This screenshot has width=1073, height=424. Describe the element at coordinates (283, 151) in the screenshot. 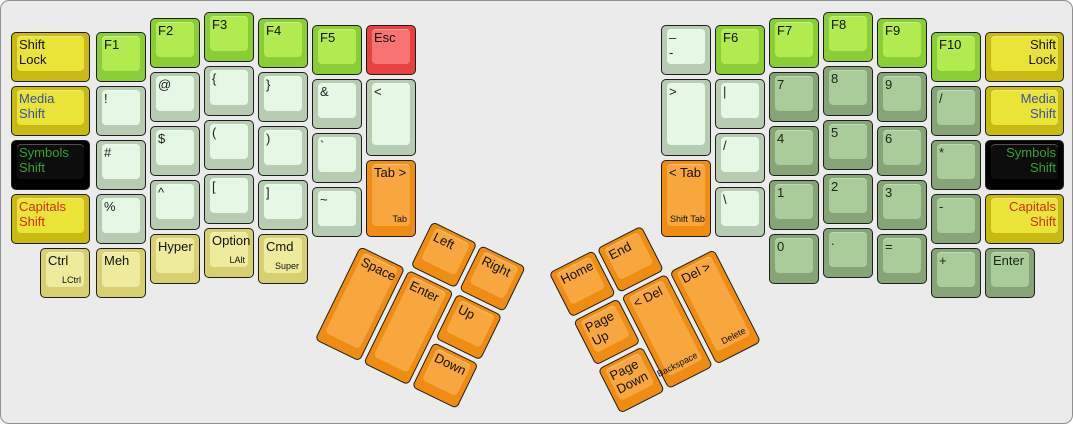

I see `key-close-paren: )` at that location.